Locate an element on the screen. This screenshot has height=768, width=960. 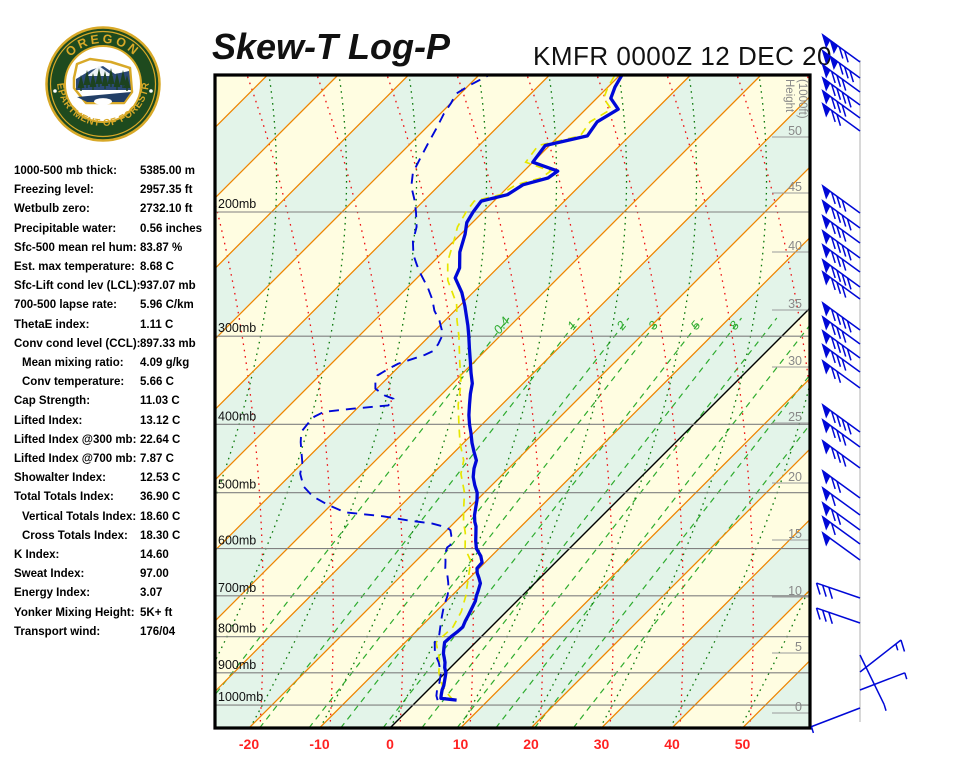
stat-row: Sweat Index: 97.00 is located at coordinates (114, 574).